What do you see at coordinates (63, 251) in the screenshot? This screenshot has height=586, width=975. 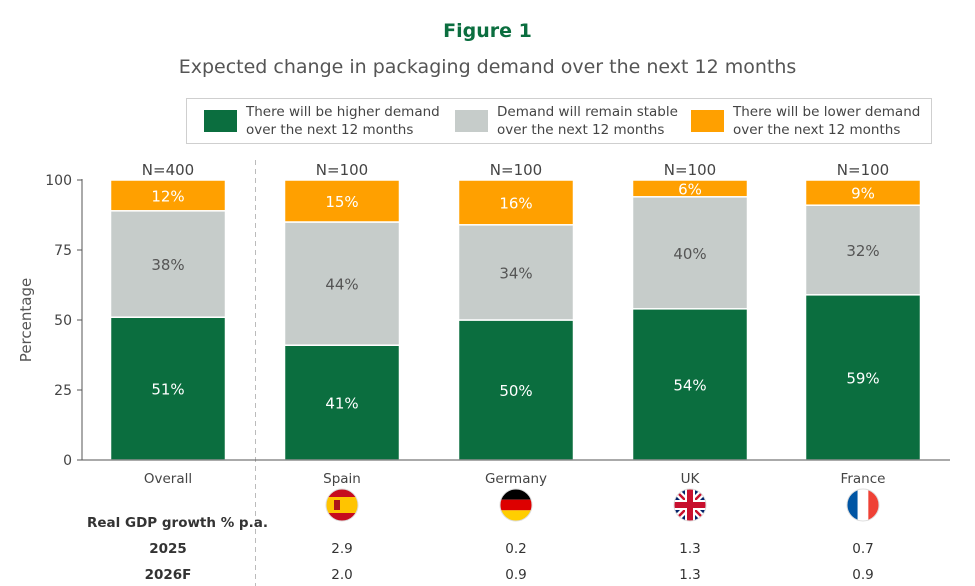 I see `y-tick-label: 75` at bounding box center [63, 251].